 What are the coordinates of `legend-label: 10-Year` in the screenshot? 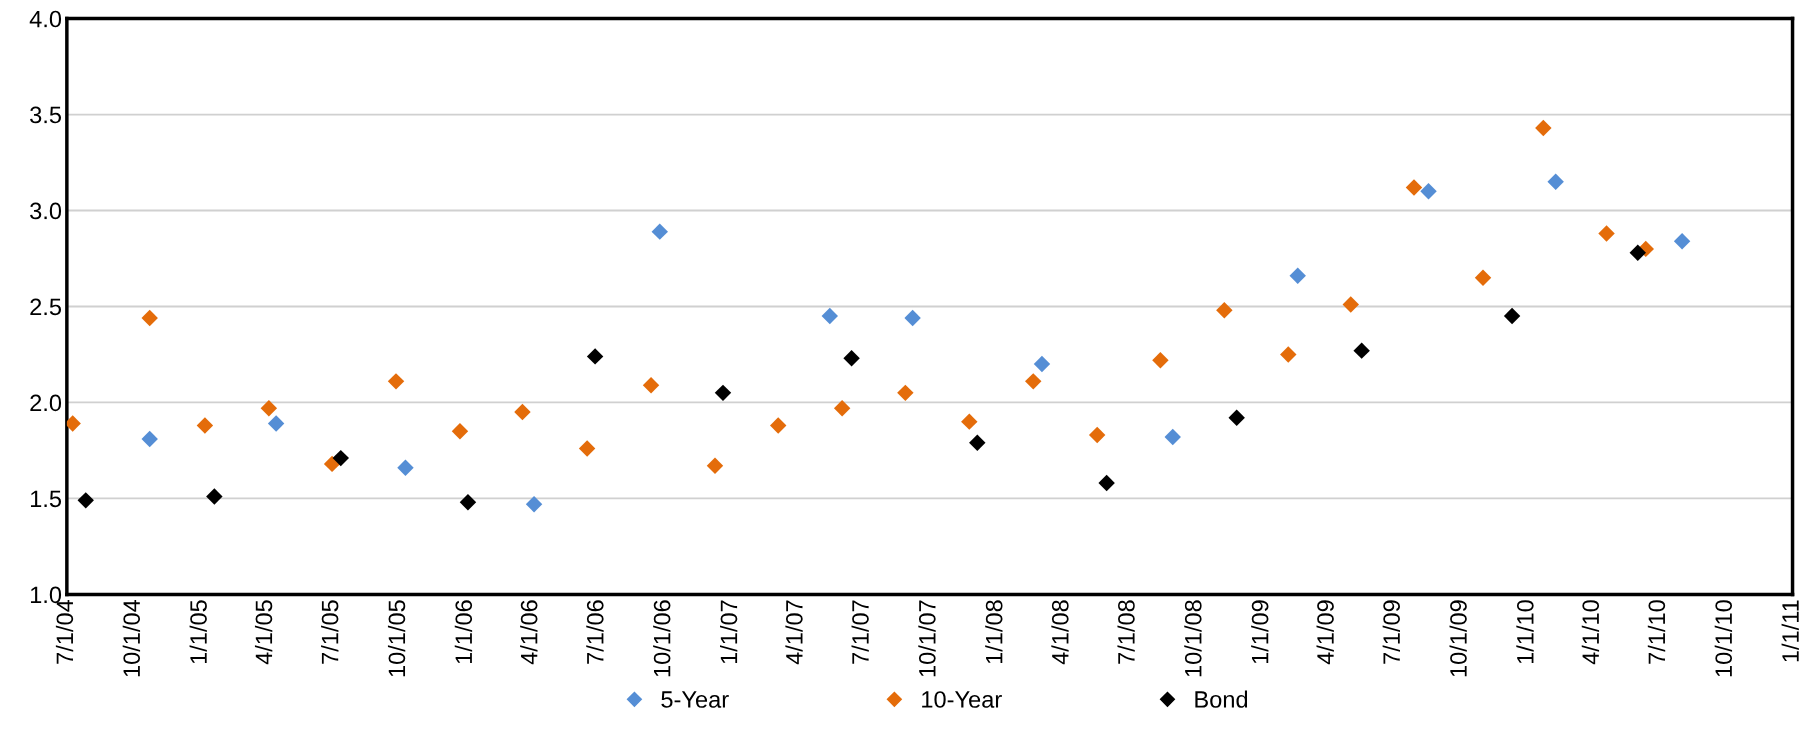 It's located at (962, 699).